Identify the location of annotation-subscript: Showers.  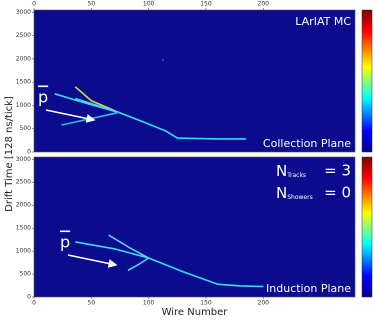
(299, 197).